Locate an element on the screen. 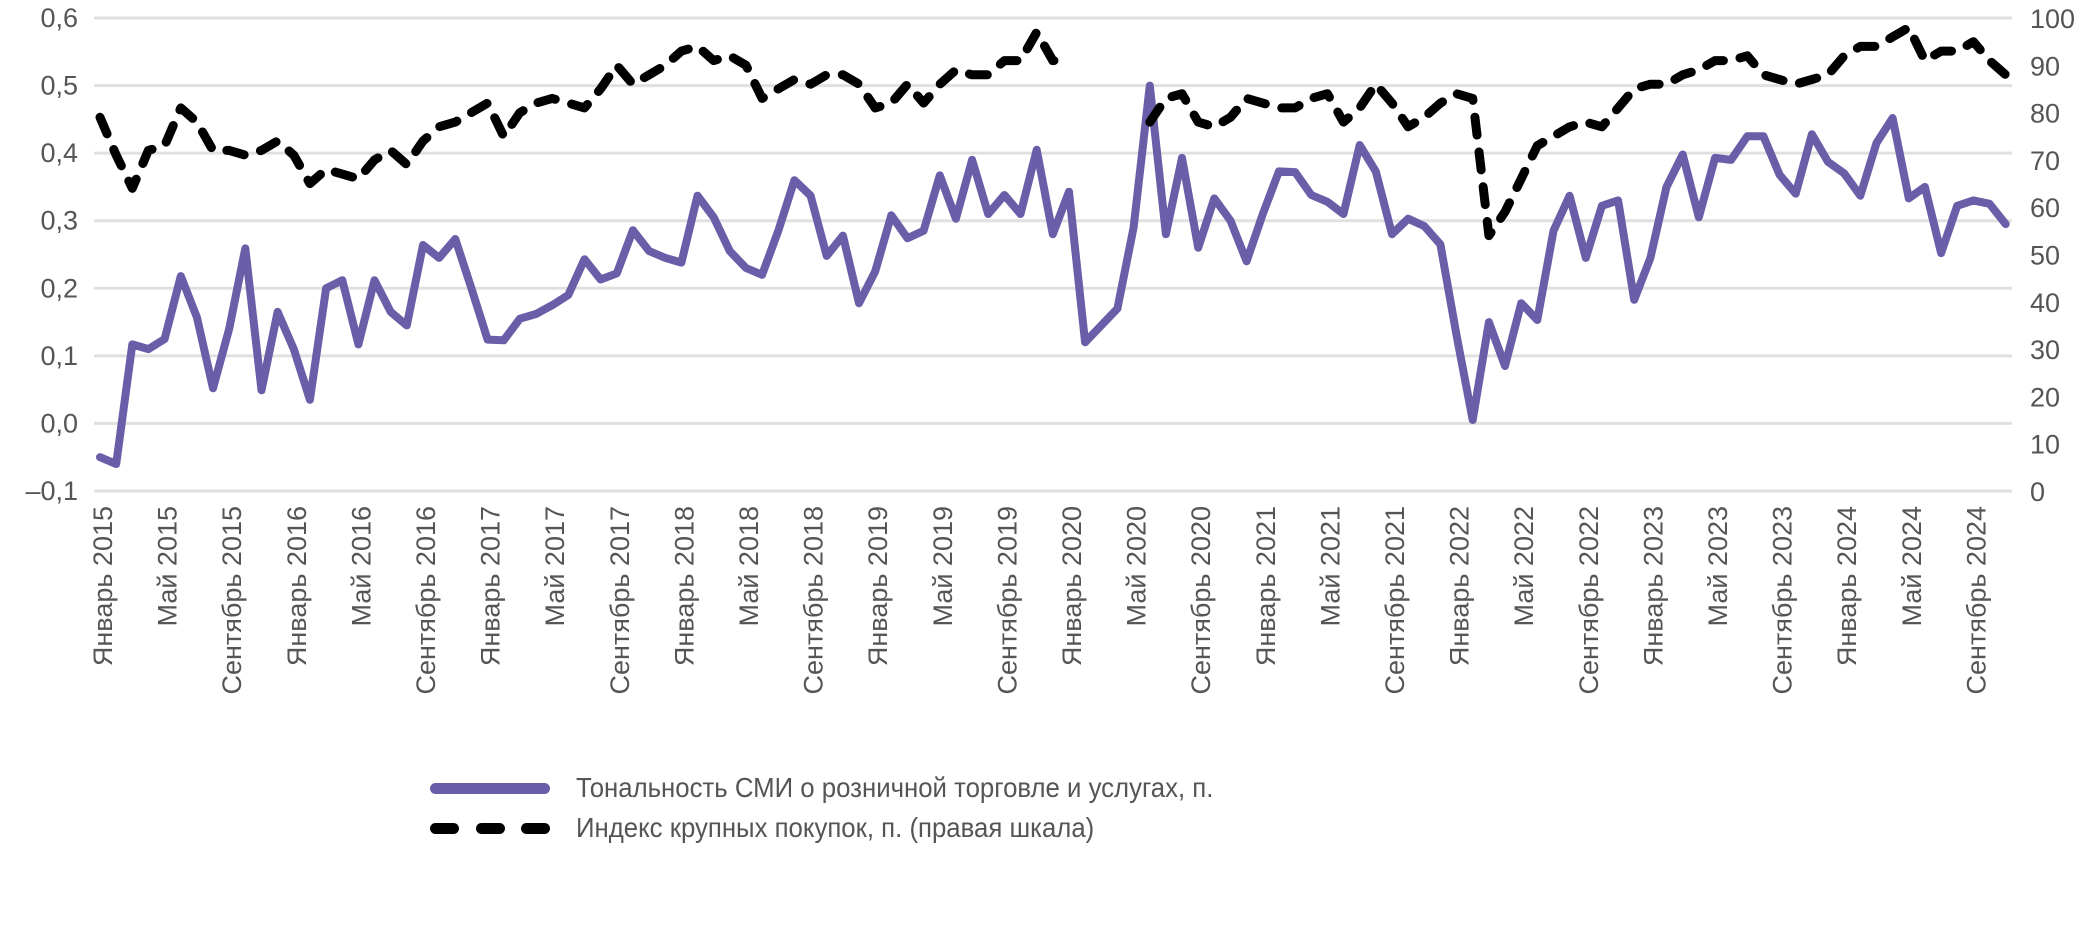  x-tick-label: Сентябрь 2015 is located at coordinates (232, 600).